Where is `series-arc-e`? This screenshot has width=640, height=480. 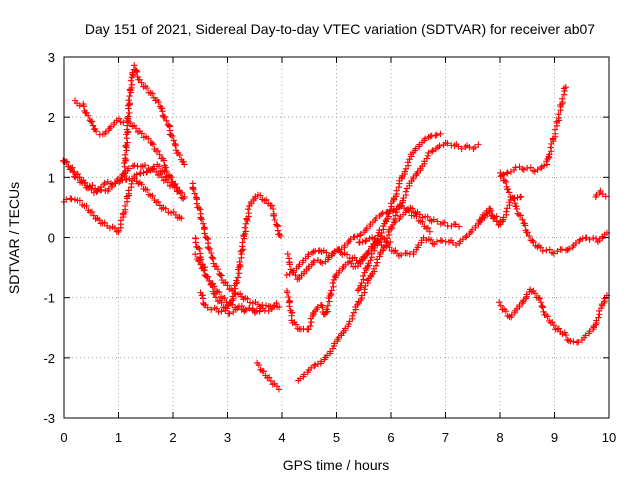
series-arc-e is located at coordinates (154, 120).